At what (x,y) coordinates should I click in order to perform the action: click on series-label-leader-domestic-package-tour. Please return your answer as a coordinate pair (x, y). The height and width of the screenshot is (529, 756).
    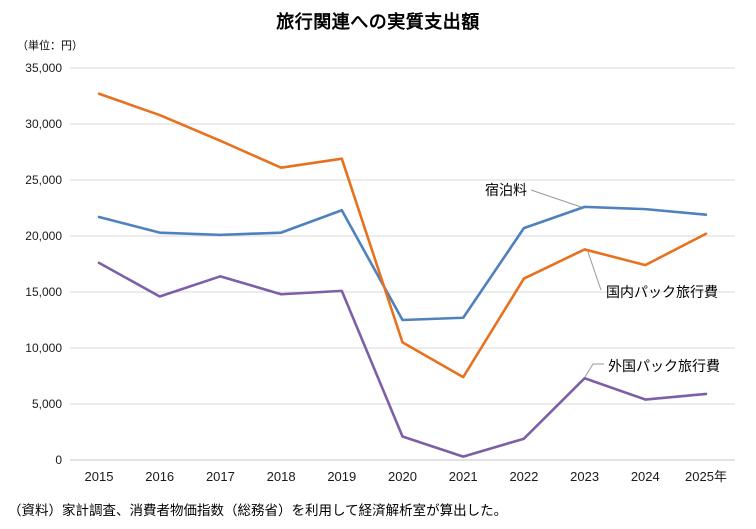
    Looking at the image, I should click on (594, 271).